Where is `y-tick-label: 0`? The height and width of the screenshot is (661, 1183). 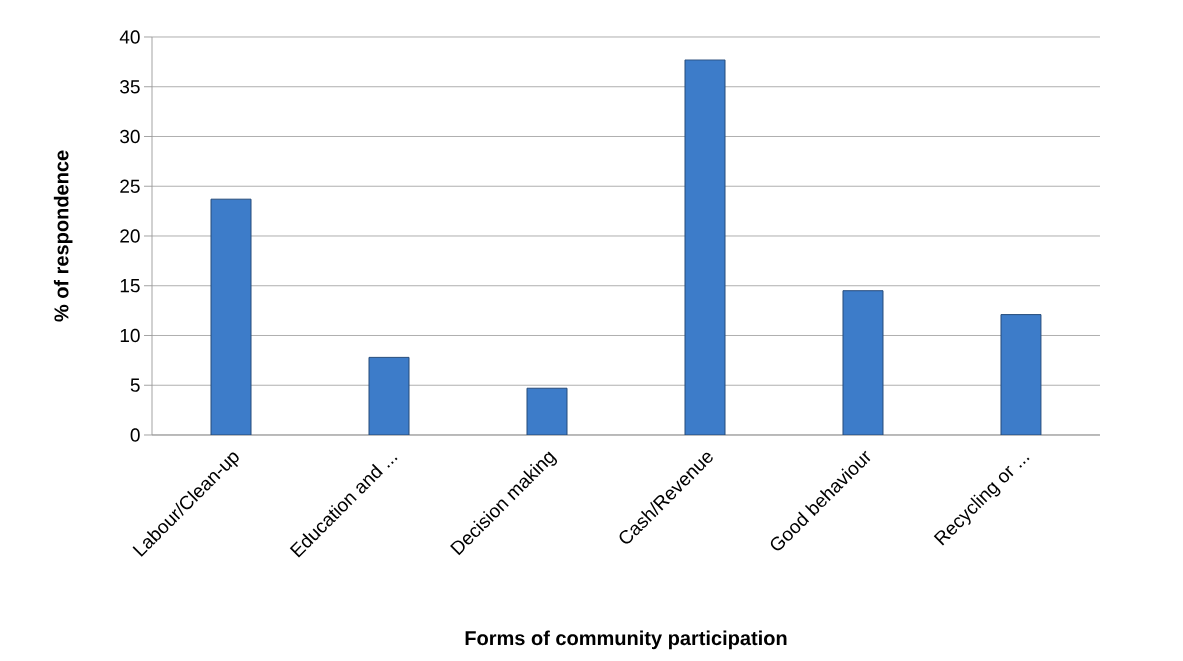
y-tick-label: 0 is located at coordinates (135, 435).